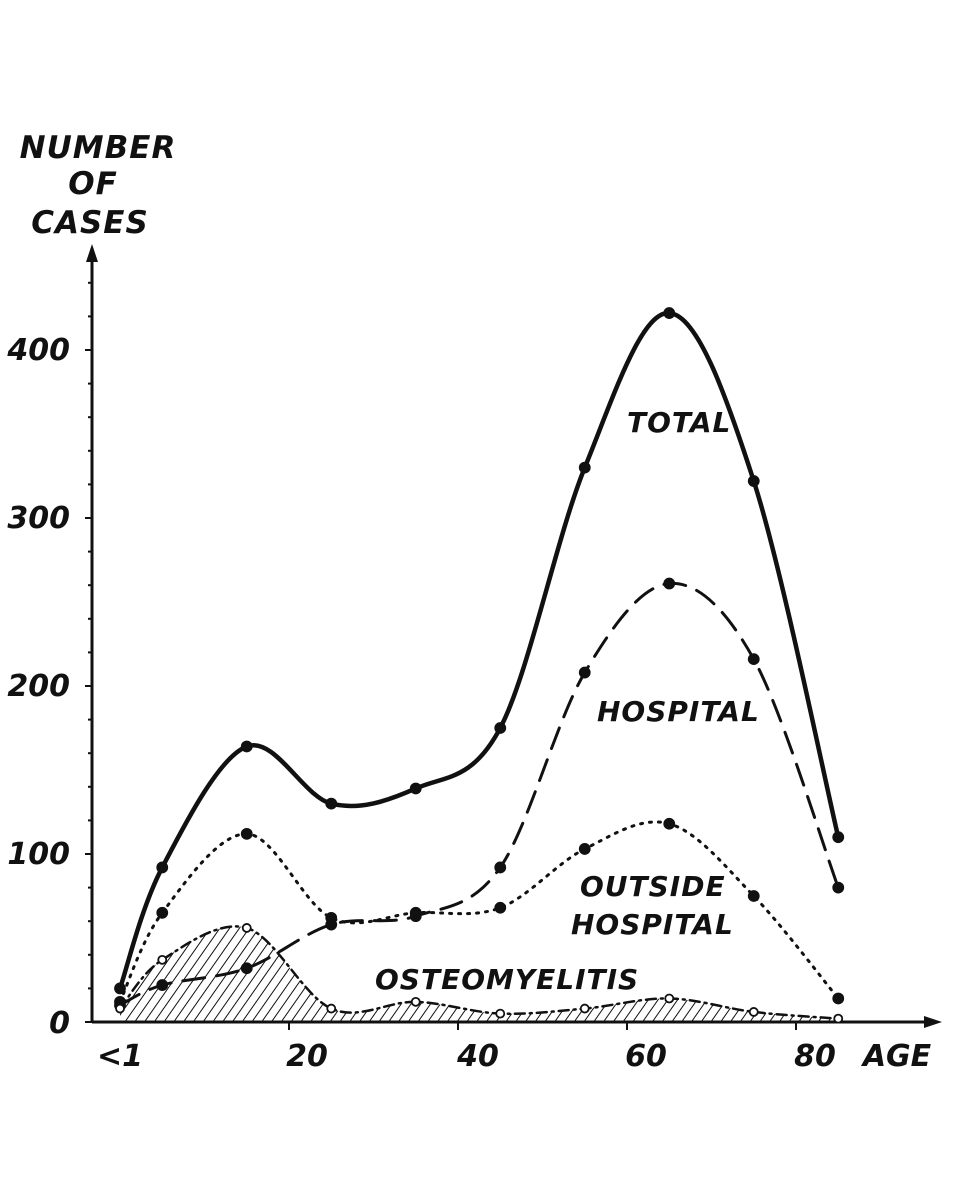 The height and width of the screenshot is (1200, 960). Describe the element at coordinates (307, 1056) in the screenshot. I see `x-tick-label: 20` at that location.